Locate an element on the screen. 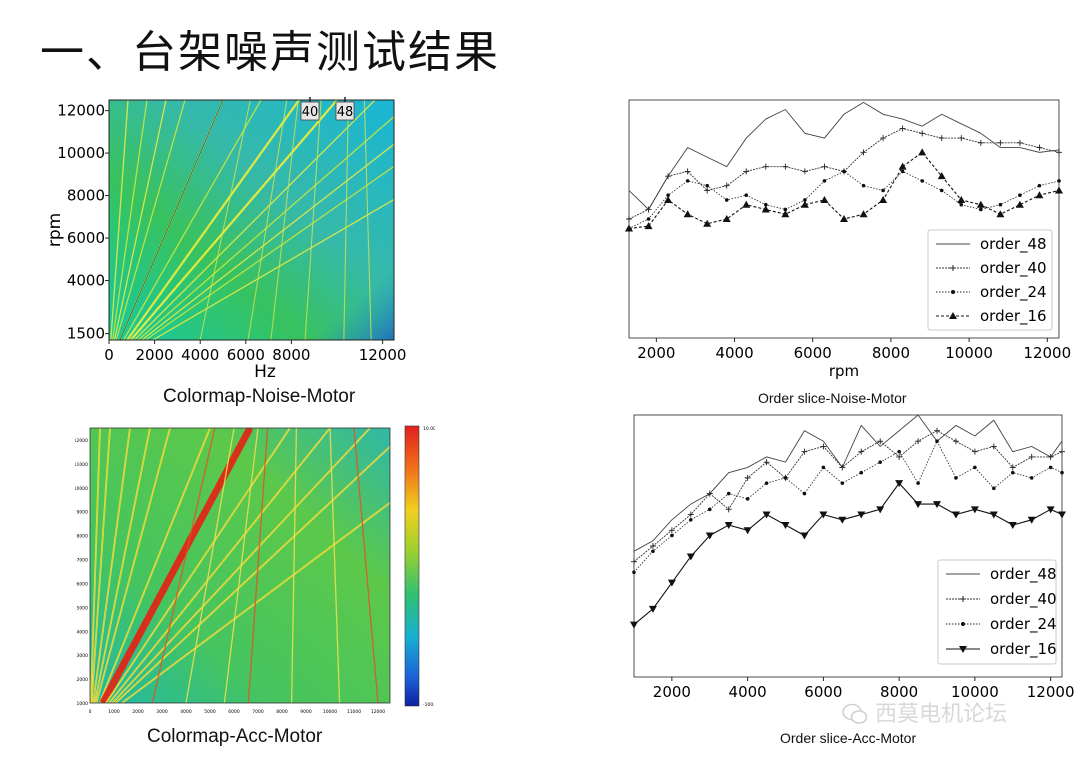 This screenshot has height=759, width=1080. wechat-icon is located at coordinates (855, 713).